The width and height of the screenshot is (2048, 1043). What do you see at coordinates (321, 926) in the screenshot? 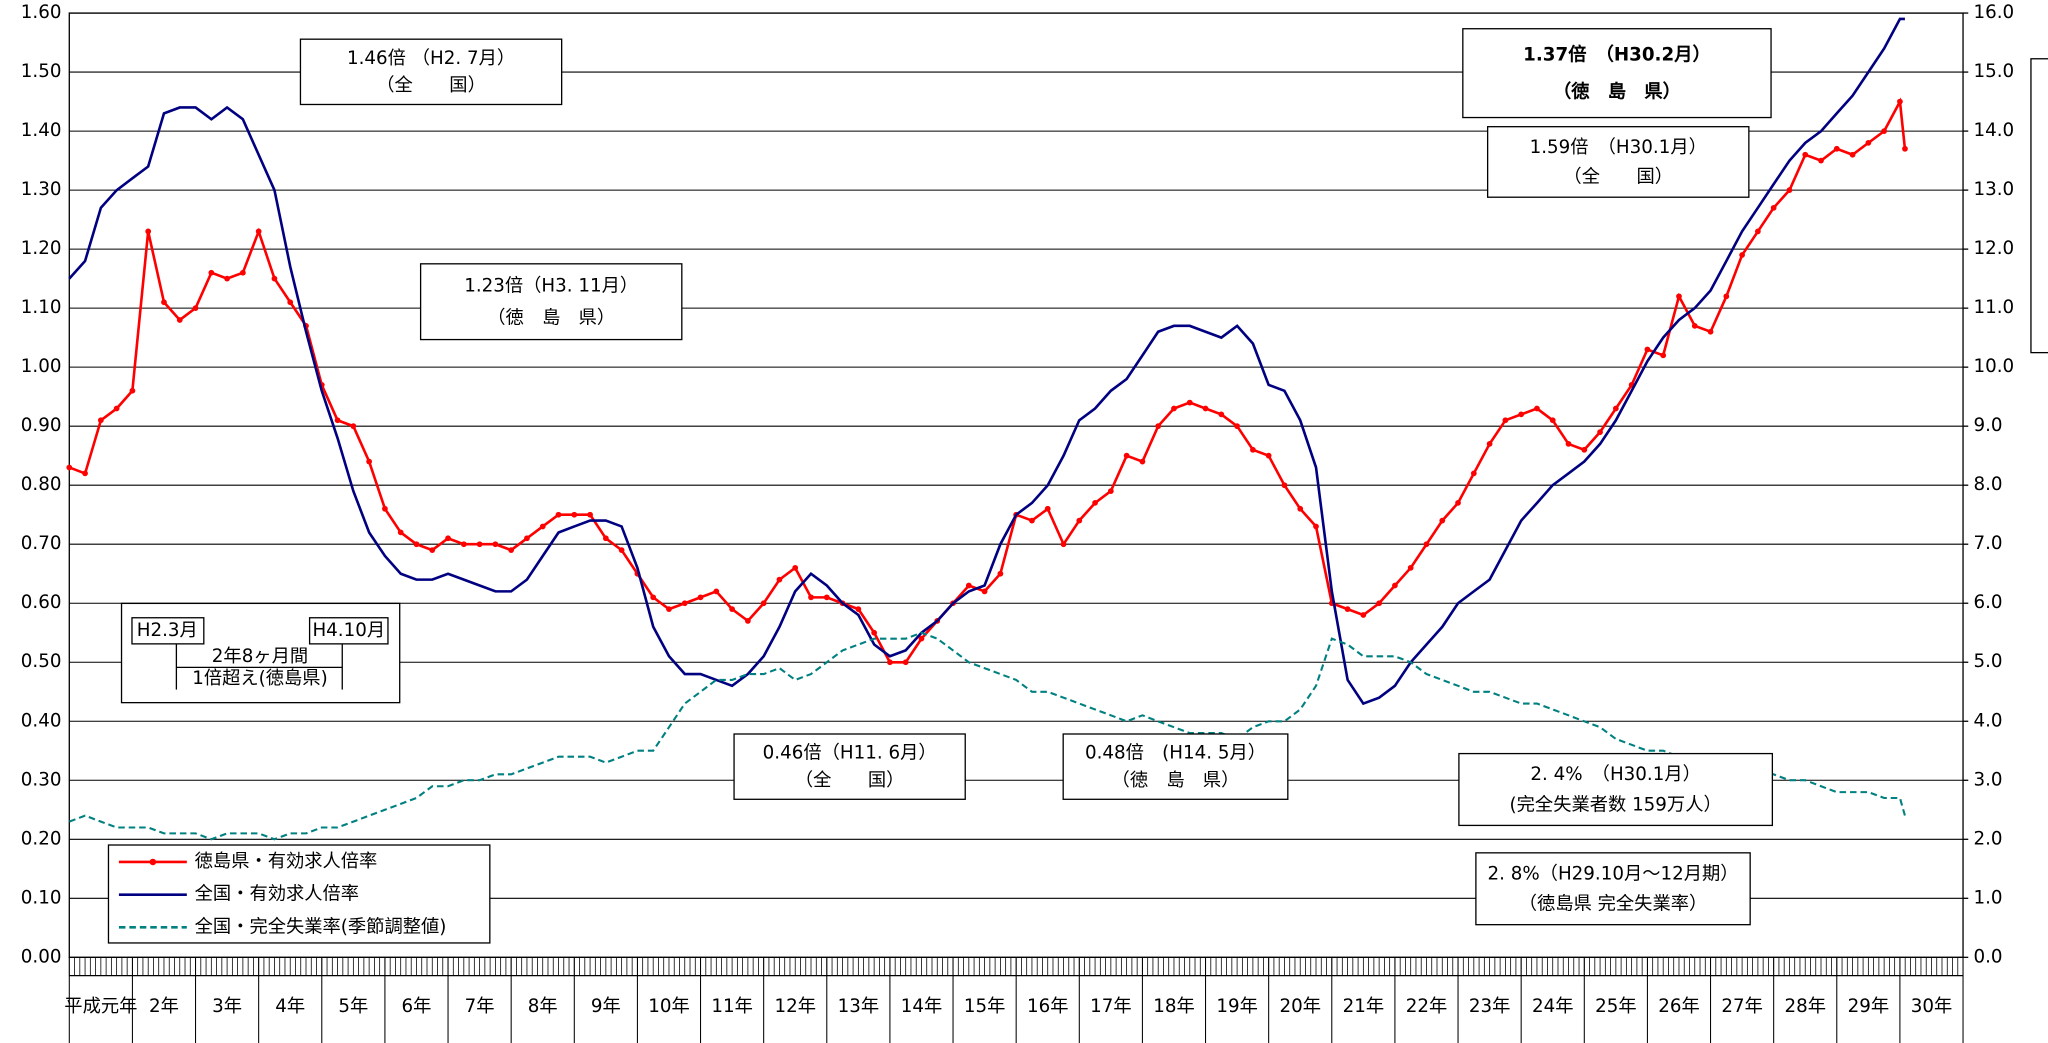
I see `legend-label: 全国・完全失業率(季節調整値)` at bounding box center [321, 926].